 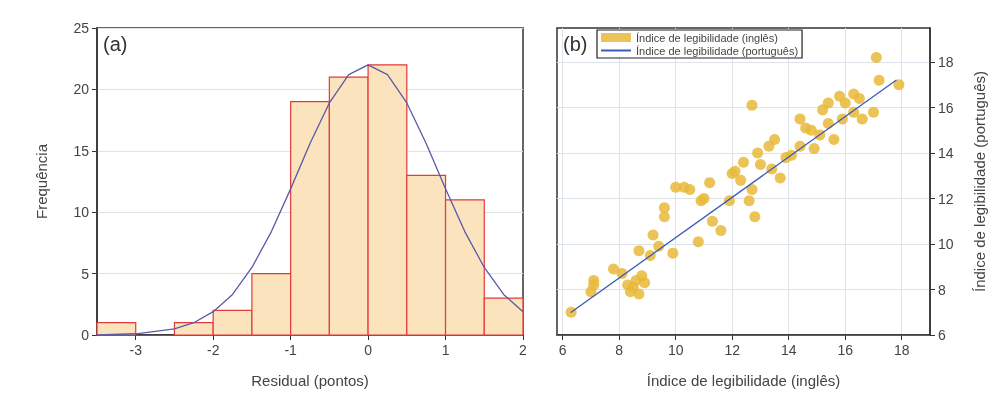 I want to click on x-axis-title: Índice de legibilidade (inglês), so click(x=743, y=380).